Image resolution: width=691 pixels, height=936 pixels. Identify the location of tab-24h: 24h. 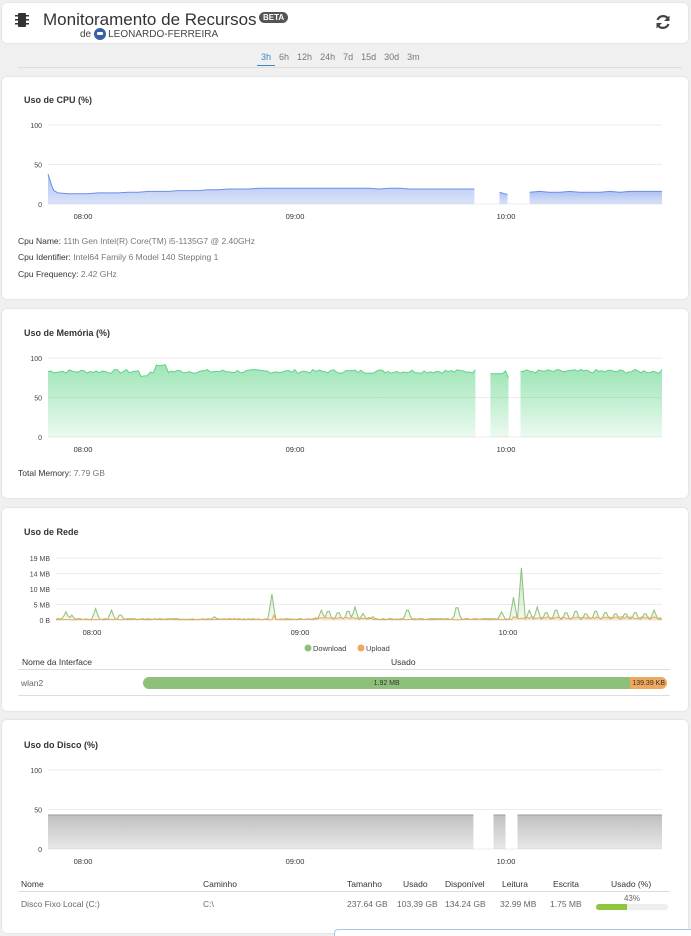
(328, 57).